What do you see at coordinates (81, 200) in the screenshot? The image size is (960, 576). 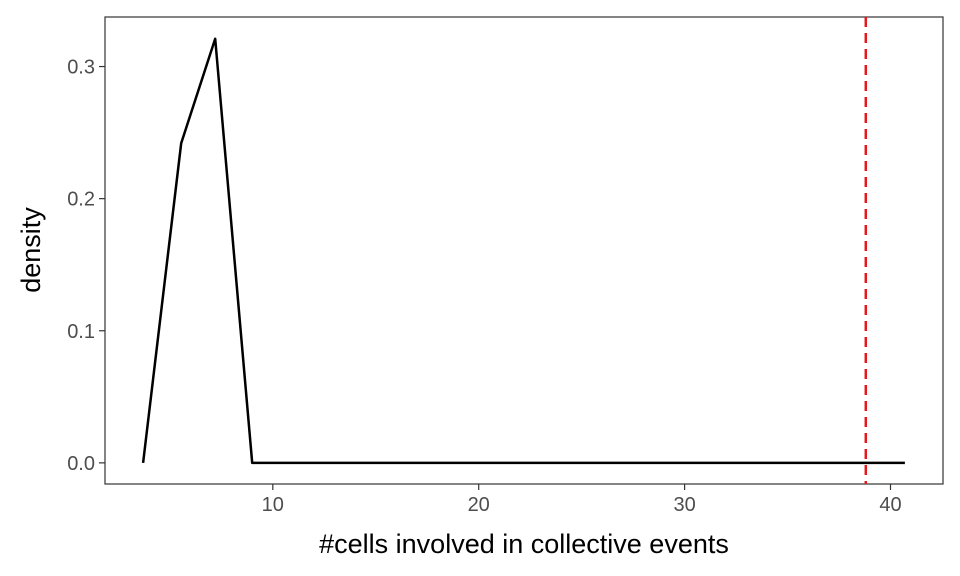 I see `y-tick-label: 0.2` at bounding box center [81, 200].